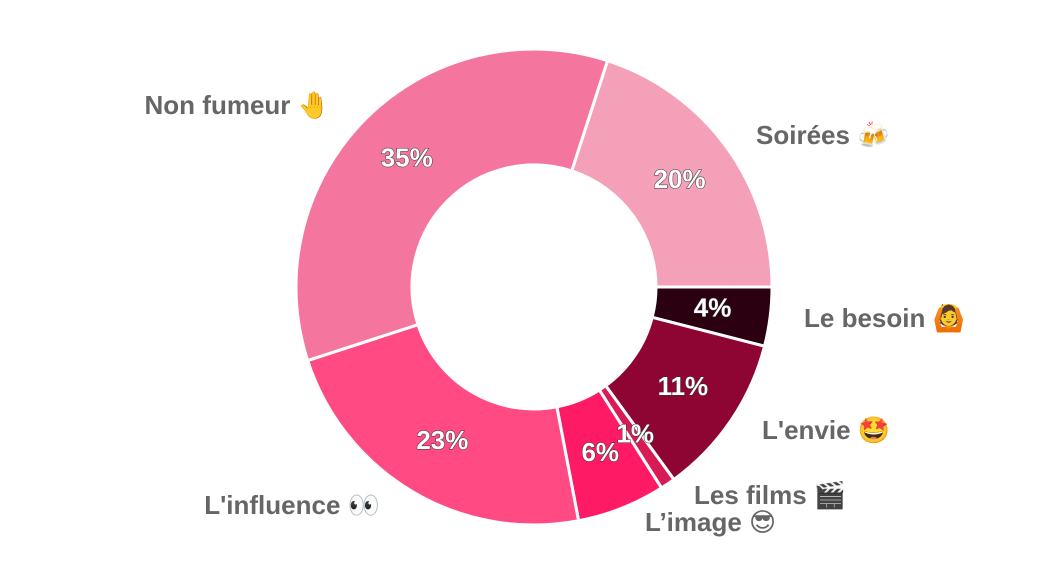  What do you see at coordinates (710, 522) in the screenshot?
I see `category-label: L’image 😎` at bounding box center [710, 522].